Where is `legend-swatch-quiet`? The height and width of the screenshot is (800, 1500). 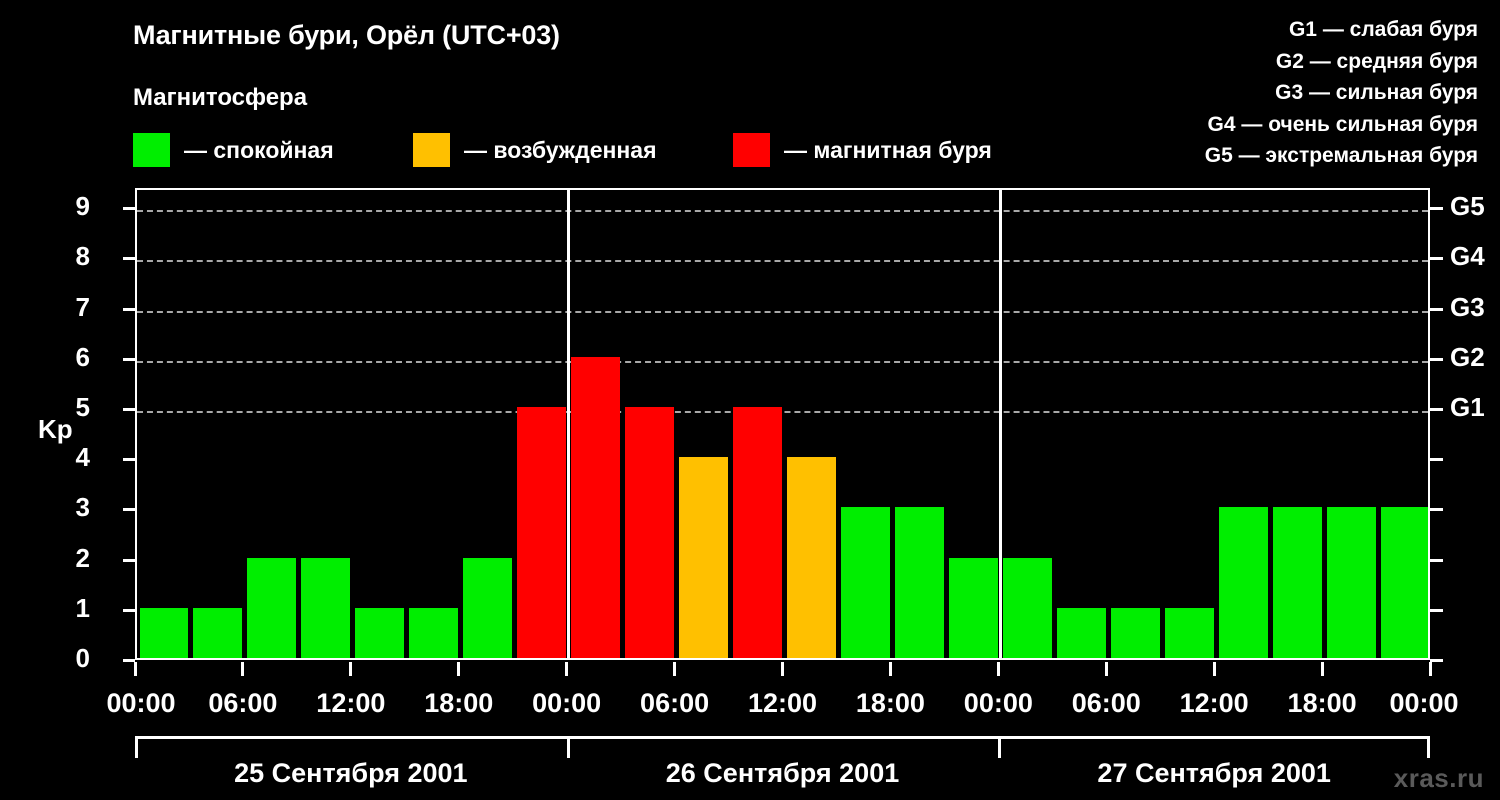
legend-swatch-quiet is located at coordinates (151, 150).